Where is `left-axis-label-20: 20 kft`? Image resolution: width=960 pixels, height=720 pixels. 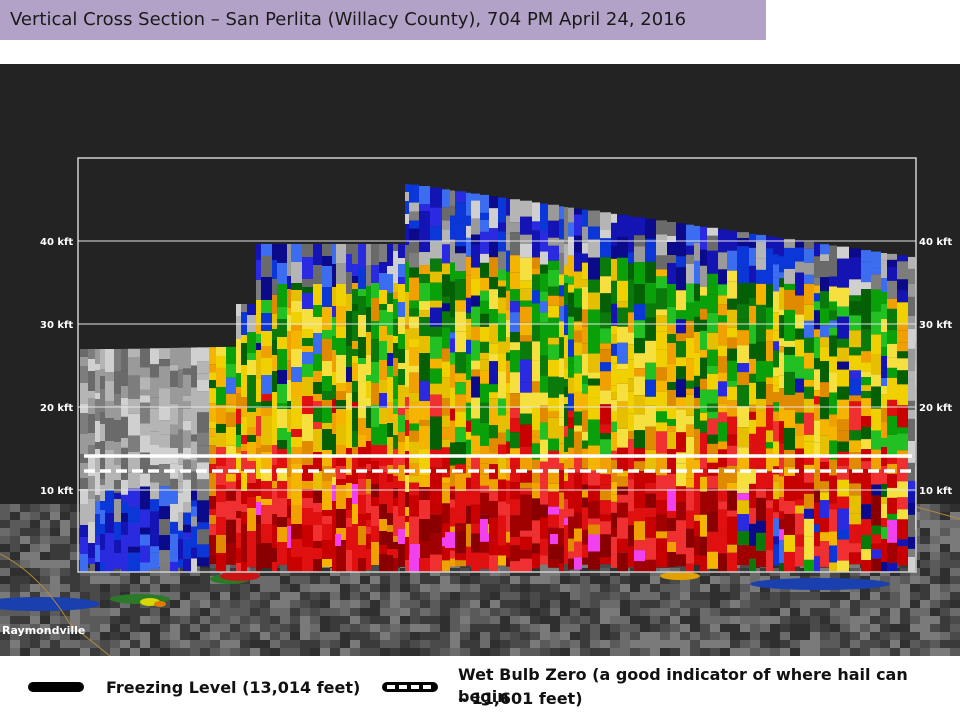 left-axis-label-20: 20 kft is located at coordinates (56, 408).